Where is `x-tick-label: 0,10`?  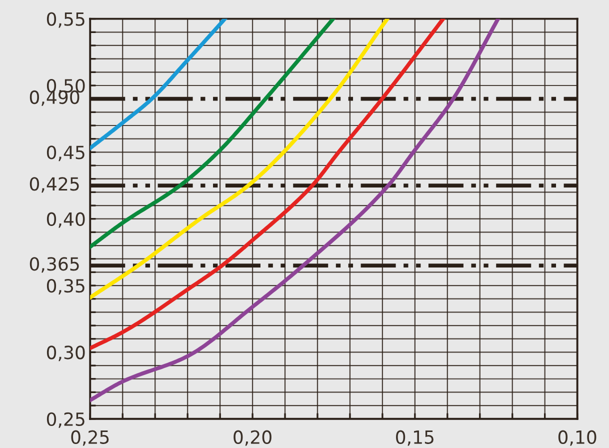 x-tick-label: 0,10 is located at coordinates (577, 438).